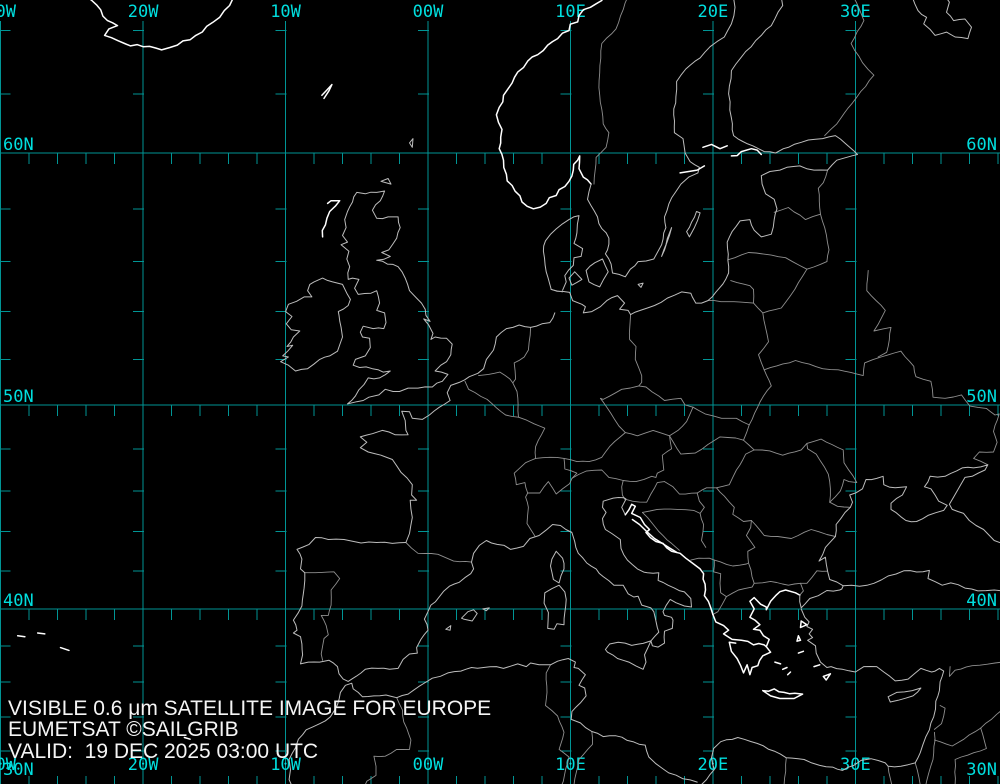 This screenshot has width=1000, height=784. Describe the element at coordinates (669, 559) in the screenshot. I see `coastline-croatia-coast` at that location.